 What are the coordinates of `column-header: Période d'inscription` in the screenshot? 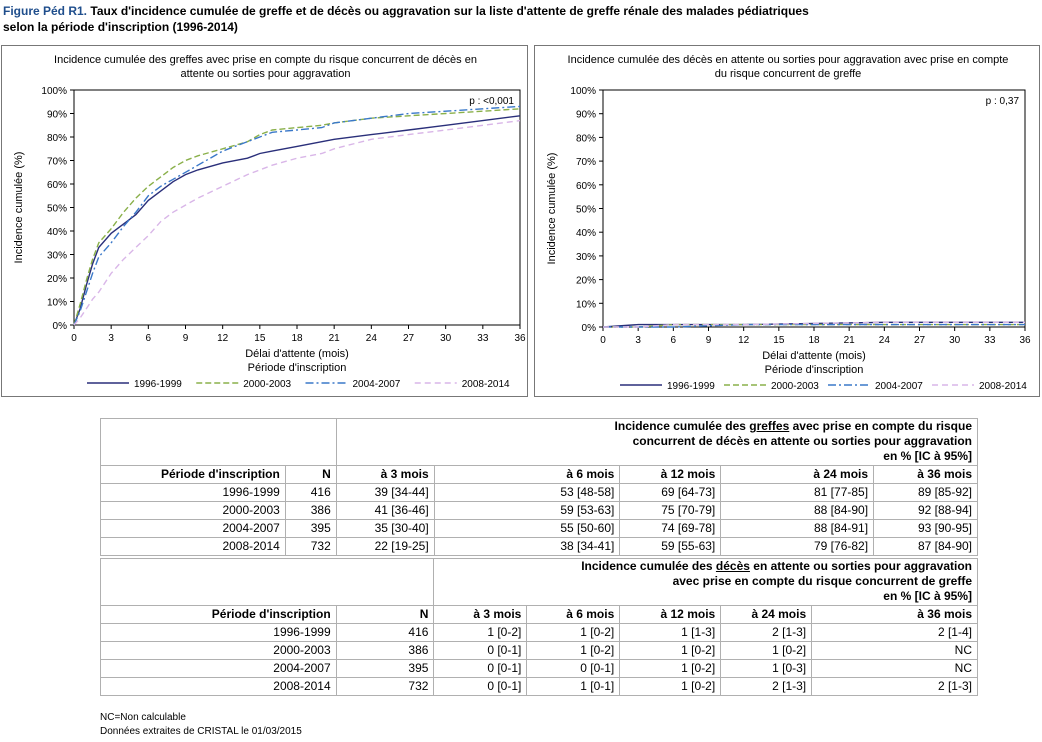 It's located at (193, 474).